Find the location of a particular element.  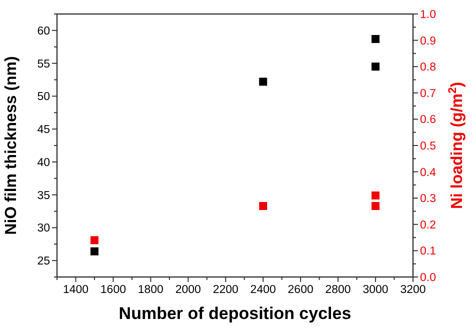

x-tick-label: 2600 is located at coordinates (301, 290).